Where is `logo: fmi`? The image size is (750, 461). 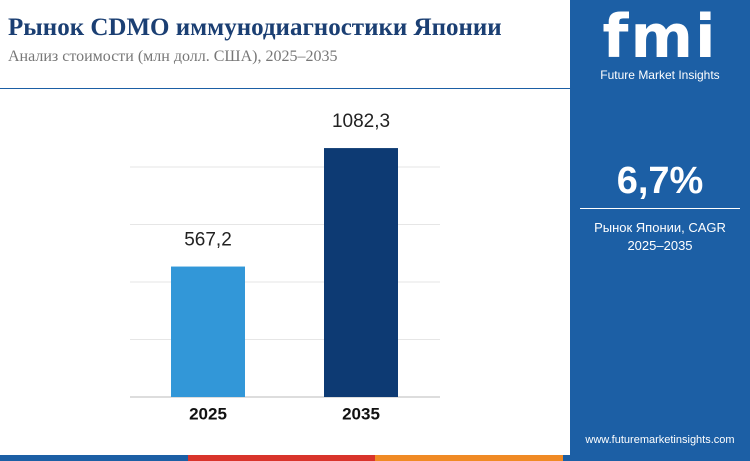 logo: fmi is located at coordinates (660, 37).